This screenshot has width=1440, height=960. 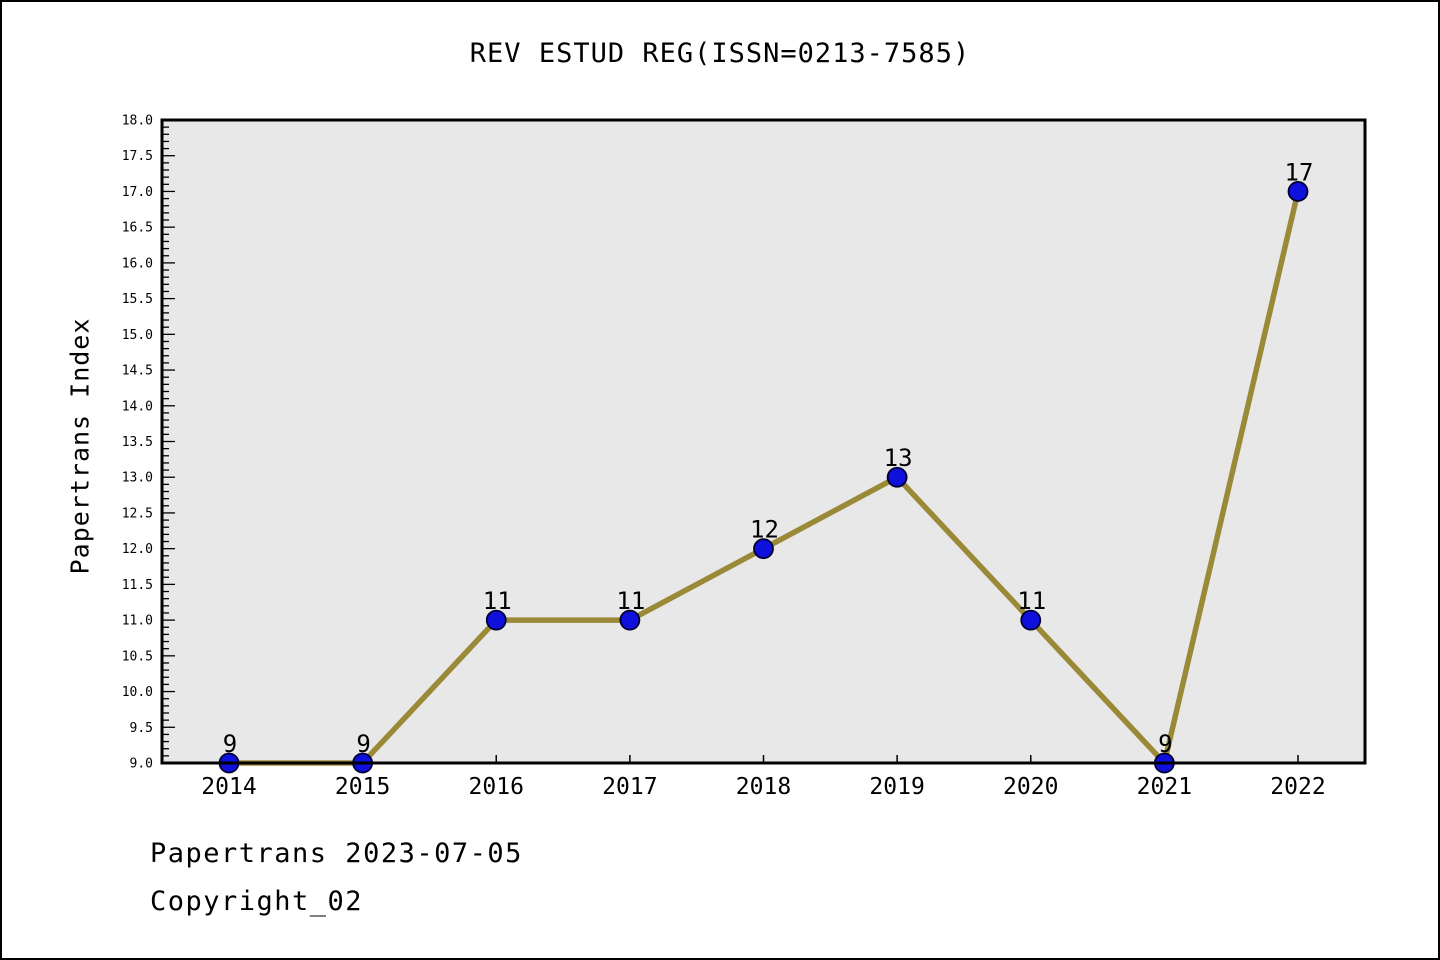 I want to click on x-tick-label: 2021, so click(x=1164, y=787).